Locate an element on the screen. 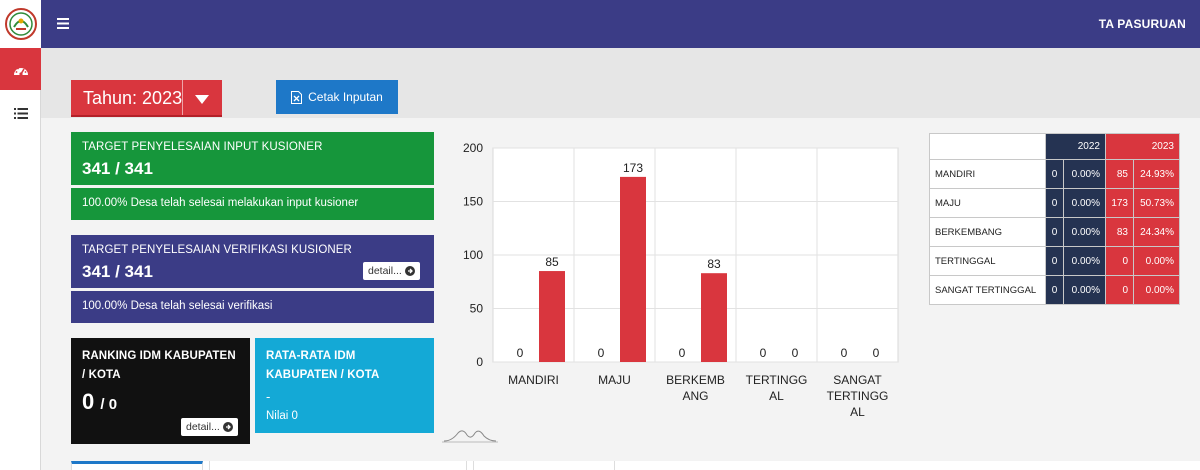 This screenshot has width=1200, height=470. table-row: TERTINGGAL 0 0.00% 0 0.00% is located at coordinates (1054, 261).